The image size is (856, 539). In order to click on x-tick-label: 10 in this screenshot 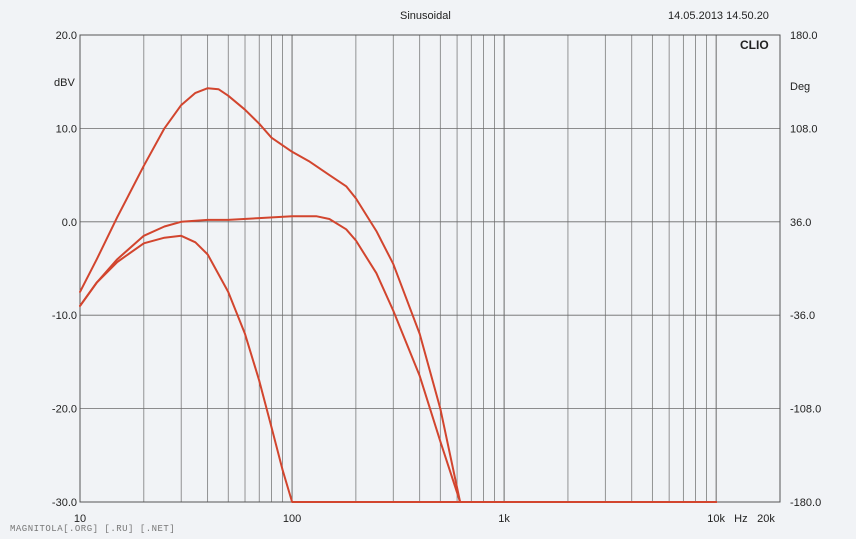, I will do `click(80, 519)`.